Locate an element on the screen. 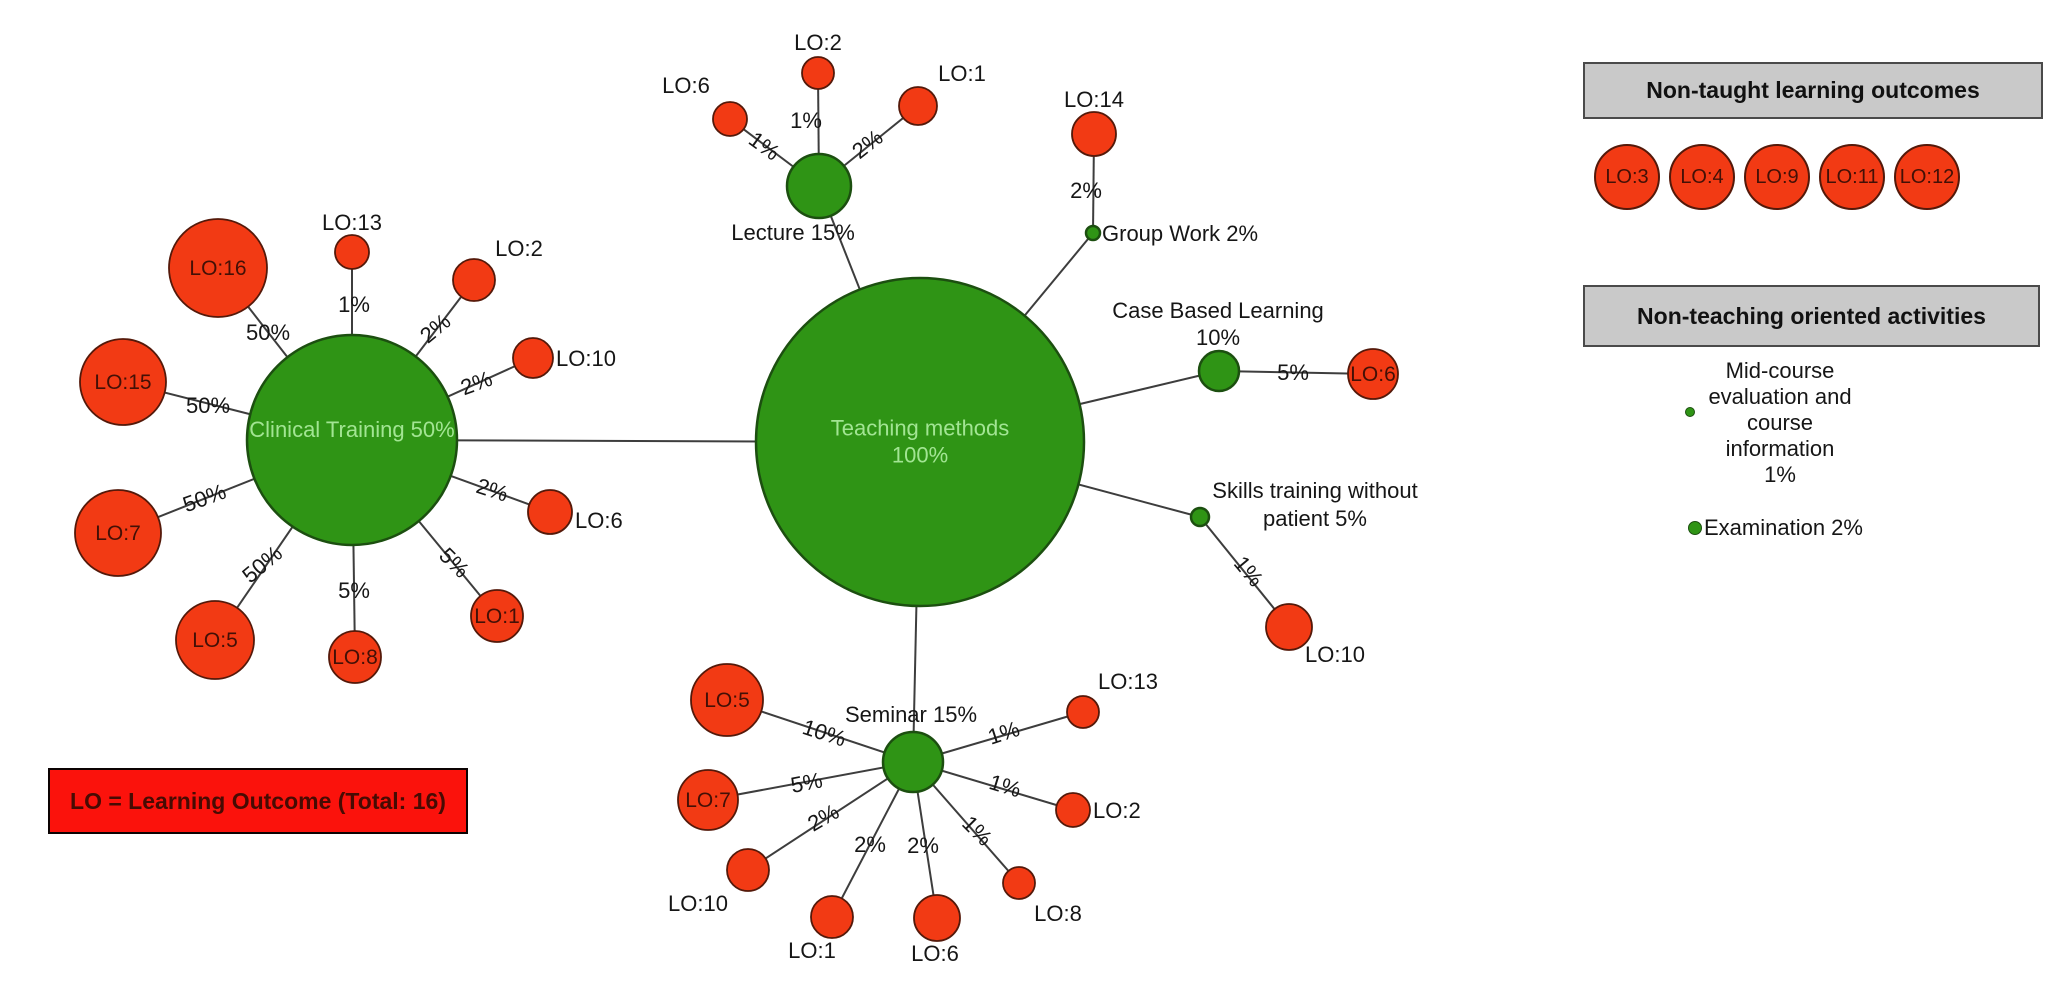 This screenshot has height=1001, width=2059. node-label-lo10-skills: LO:10 is located at coordinates (1335, 654).